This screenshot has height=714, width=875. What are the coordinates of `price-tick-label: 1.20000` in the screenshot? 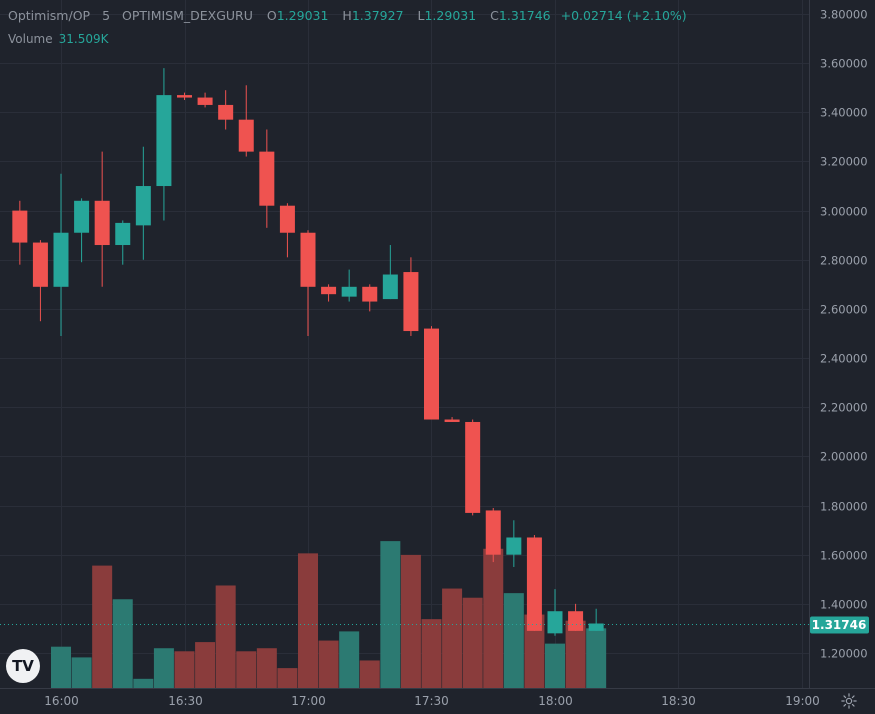 It's located at (844, 654).